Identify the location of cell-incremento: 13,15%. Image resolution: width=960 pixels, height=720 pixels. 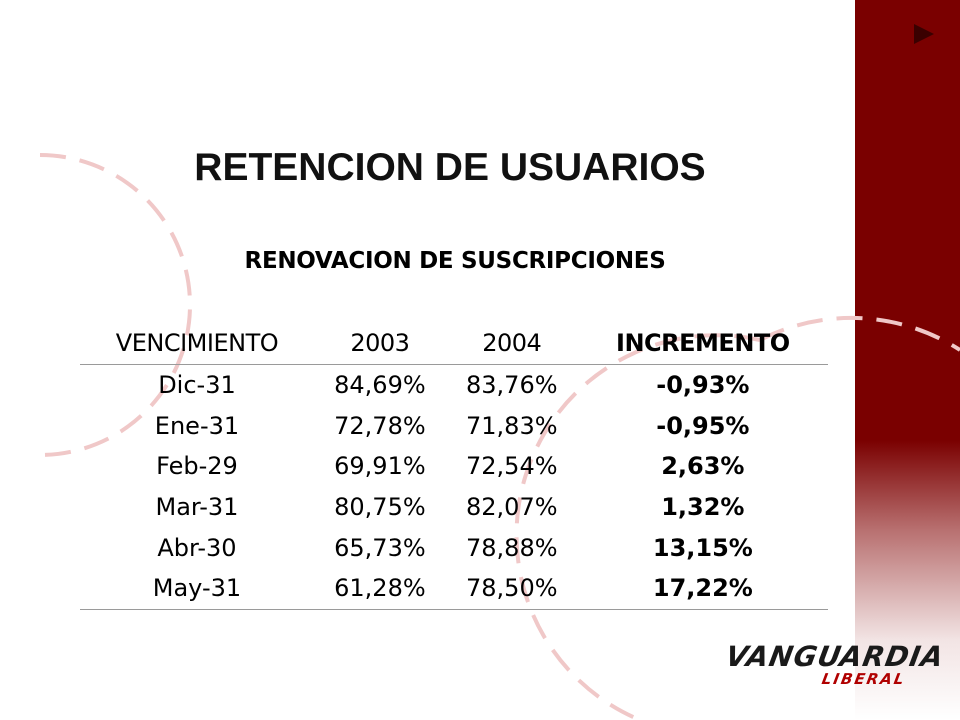
(702, 547).